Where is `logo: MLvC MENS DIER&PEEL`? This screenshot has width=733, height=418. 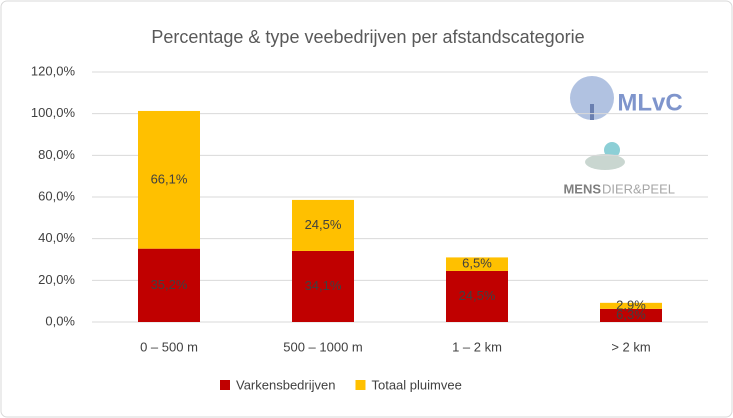
logo: MLvC MENS DIER&PEEL is located at coordinates (623, 136).